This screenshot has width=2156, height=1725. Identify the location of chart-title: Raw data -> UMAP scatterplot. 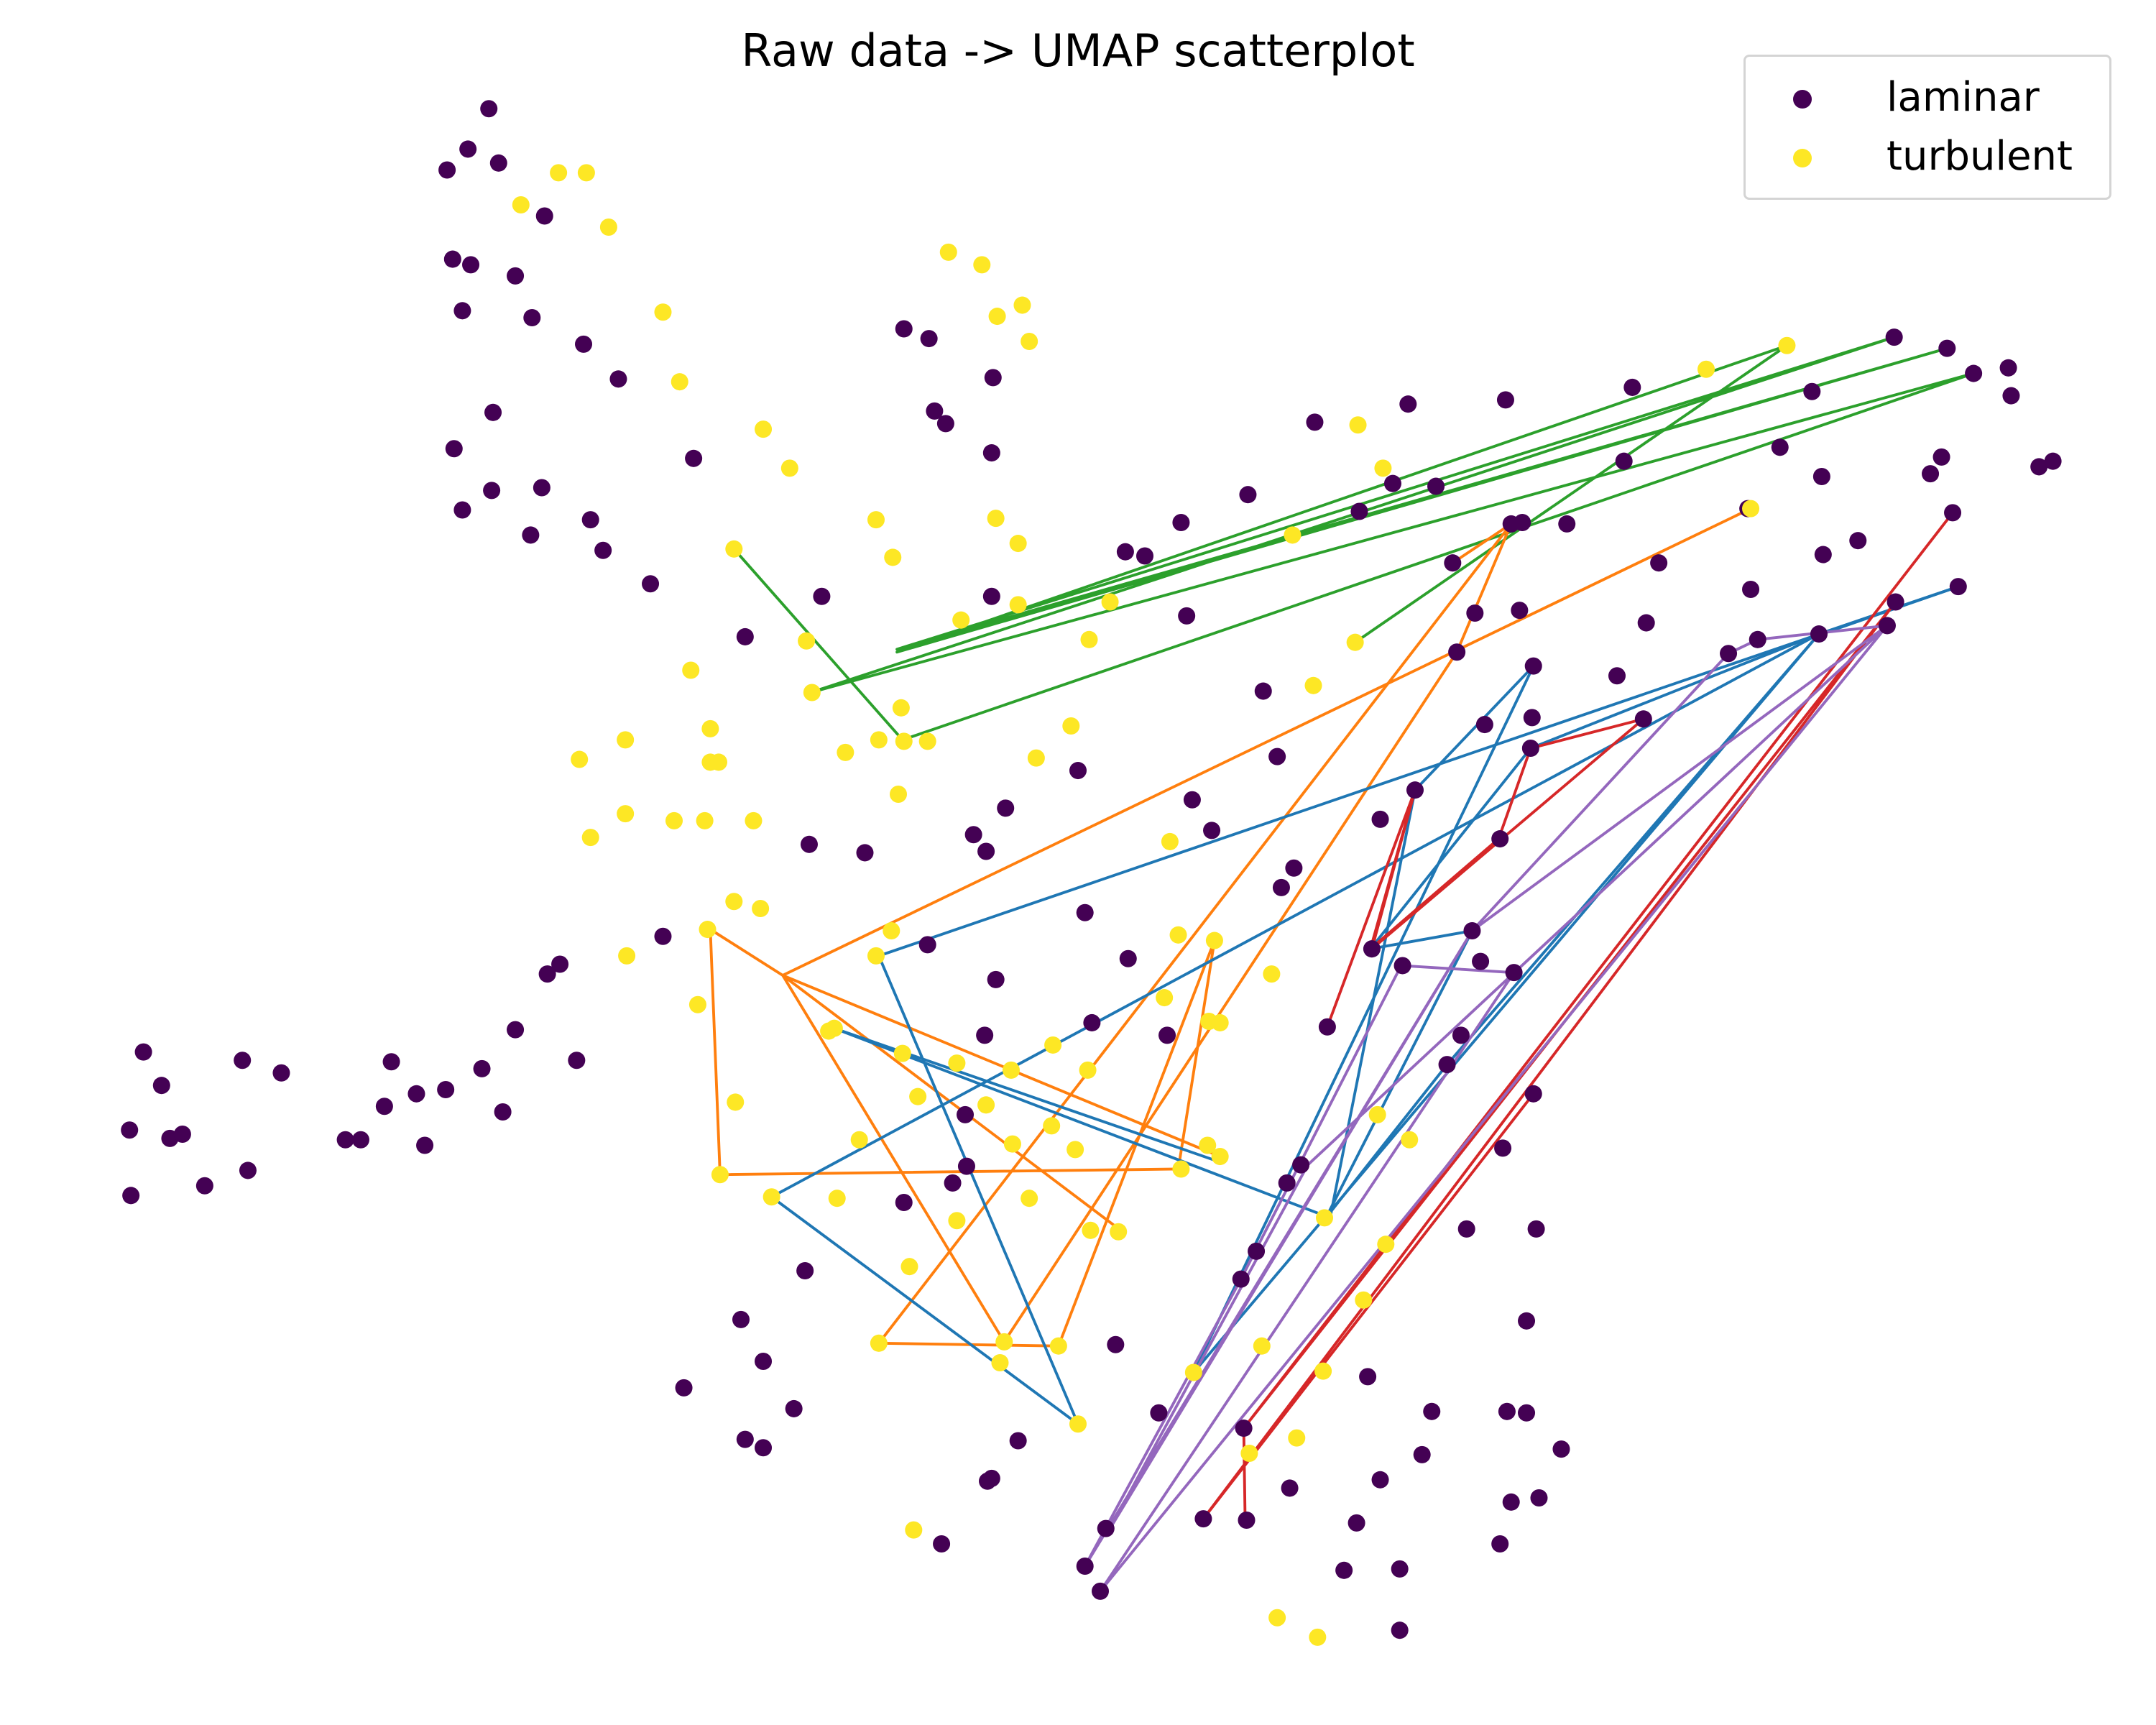
(1078, 50).